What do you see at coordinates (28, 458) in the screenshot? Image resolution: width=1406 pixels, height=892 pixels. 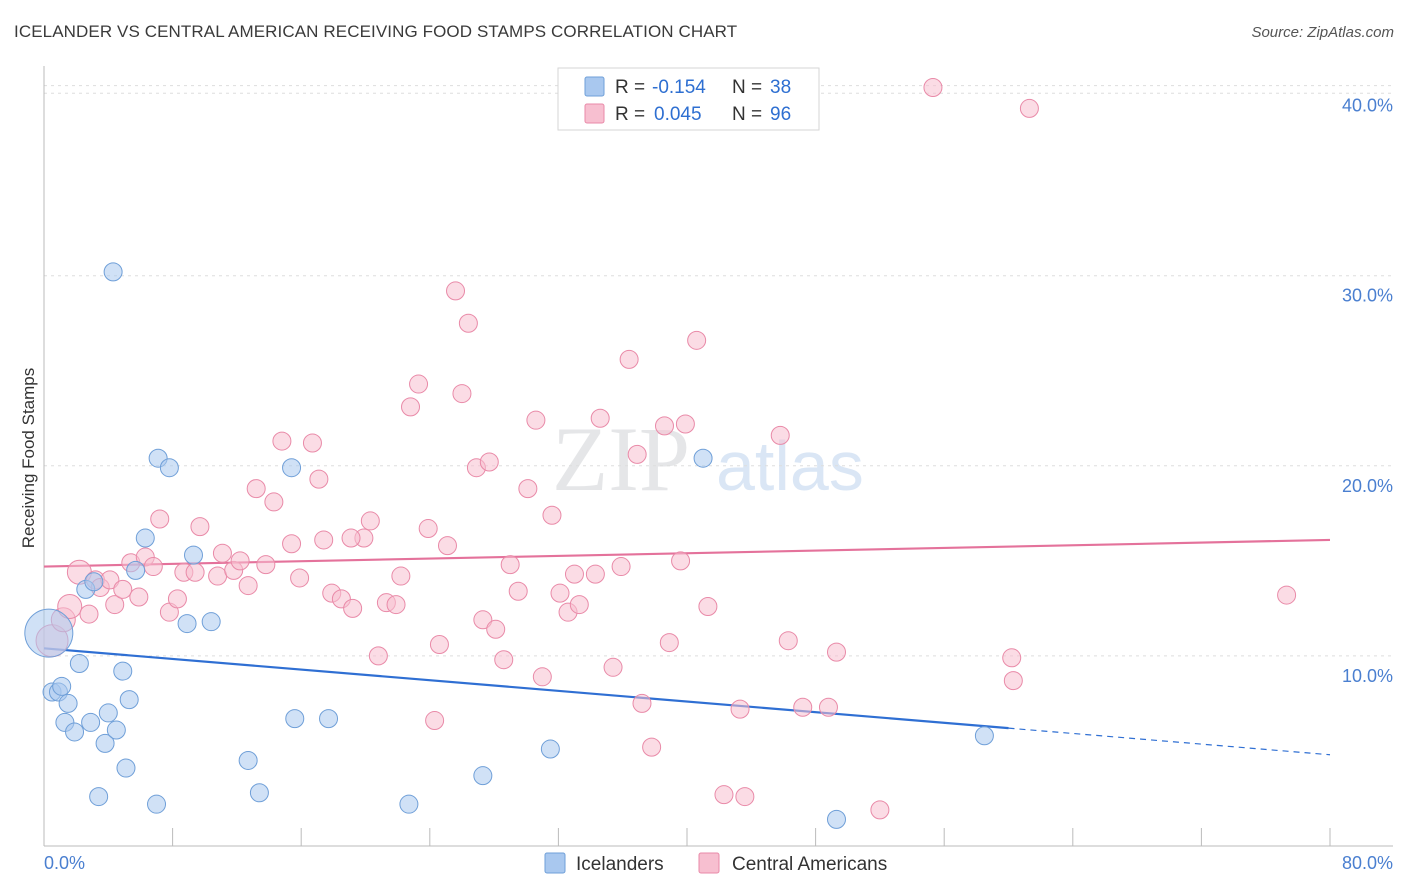 I see `y-axis-label: Receiving Food Stamps` at bounding box center [28, 458].